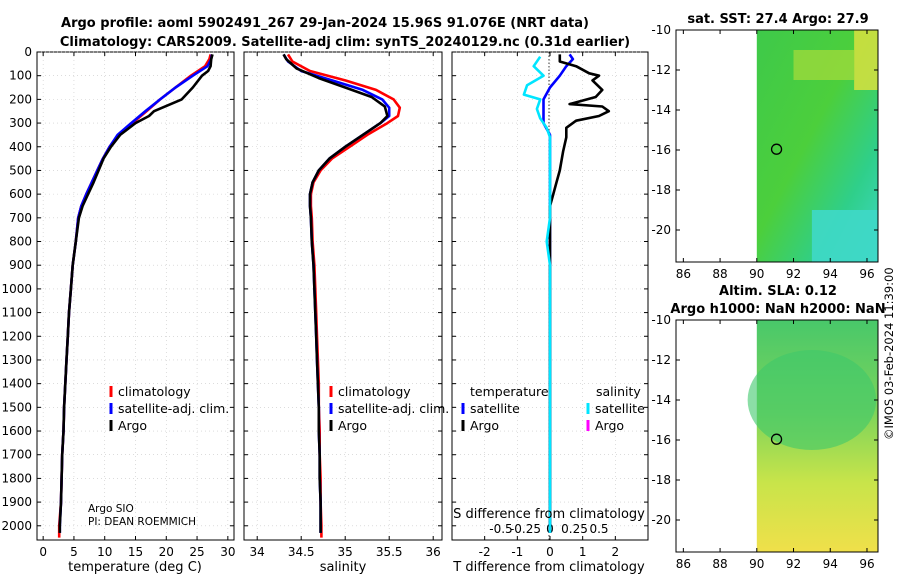  I want to click on sst-cool-southeast, so click(844, 236).